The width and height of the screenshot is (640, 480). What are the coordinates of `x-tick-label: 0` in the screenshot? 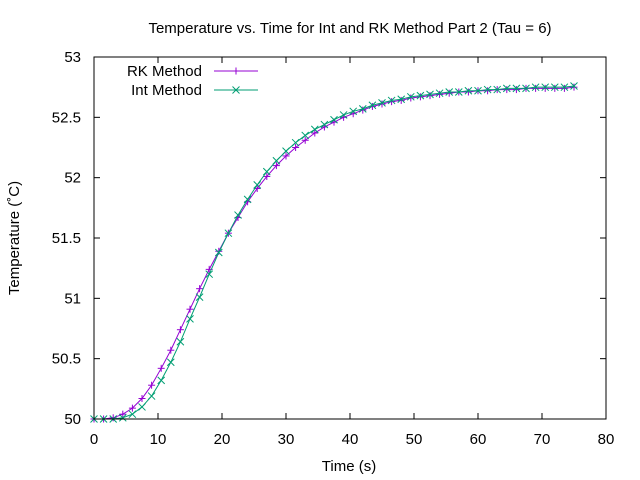 It's located at (94, 439).